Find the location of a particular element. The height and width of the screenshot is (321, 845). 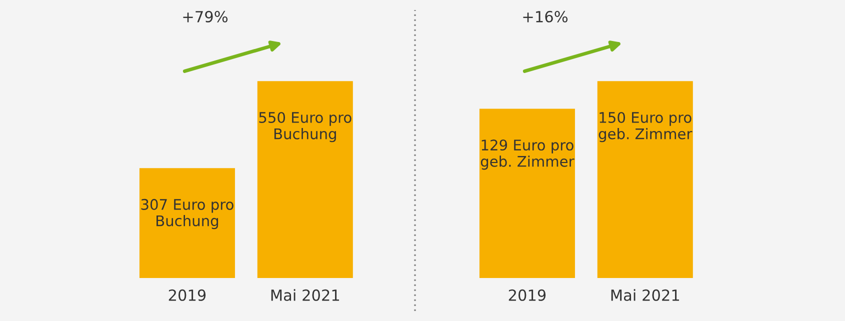

data-label: 550 Euro pro Buchung is located at coordinates (305, 127).